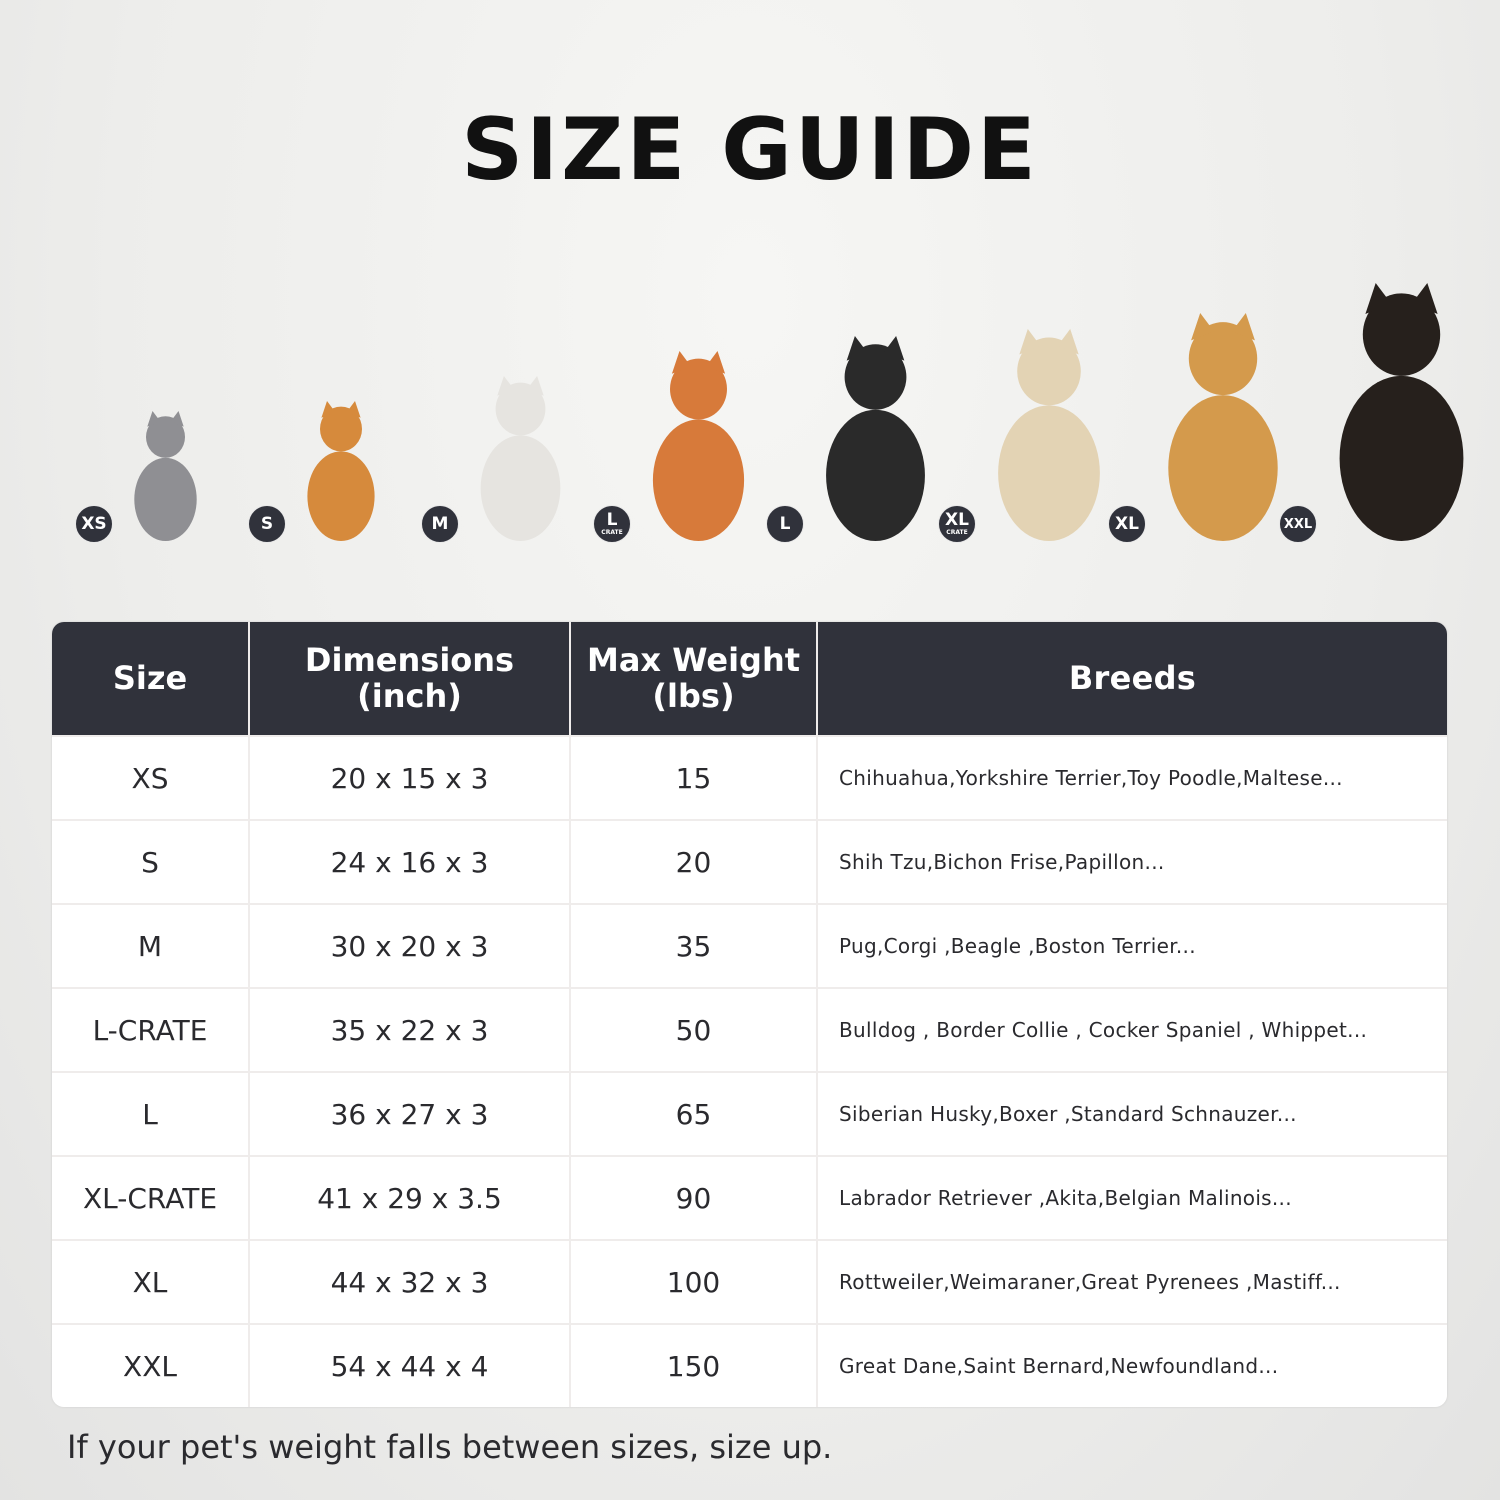 The image size is (1500, 1500). Describe the element at coordinates (693, 778) in the screenshot. I see `cell-weight: 15` at that location.